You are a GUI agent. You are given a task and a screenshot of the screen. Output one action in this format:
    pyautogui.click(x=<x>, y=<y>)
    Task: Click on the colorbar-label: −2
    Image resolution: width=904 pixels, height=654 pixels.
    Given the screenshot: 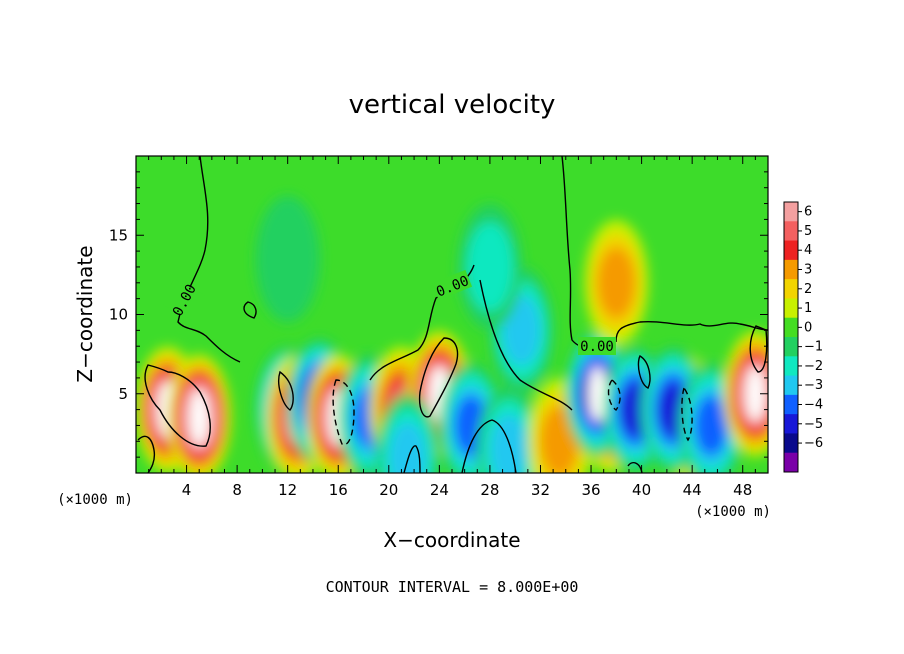 What is the action you would take?
    pyautogui.click(x=813, y=366)
    